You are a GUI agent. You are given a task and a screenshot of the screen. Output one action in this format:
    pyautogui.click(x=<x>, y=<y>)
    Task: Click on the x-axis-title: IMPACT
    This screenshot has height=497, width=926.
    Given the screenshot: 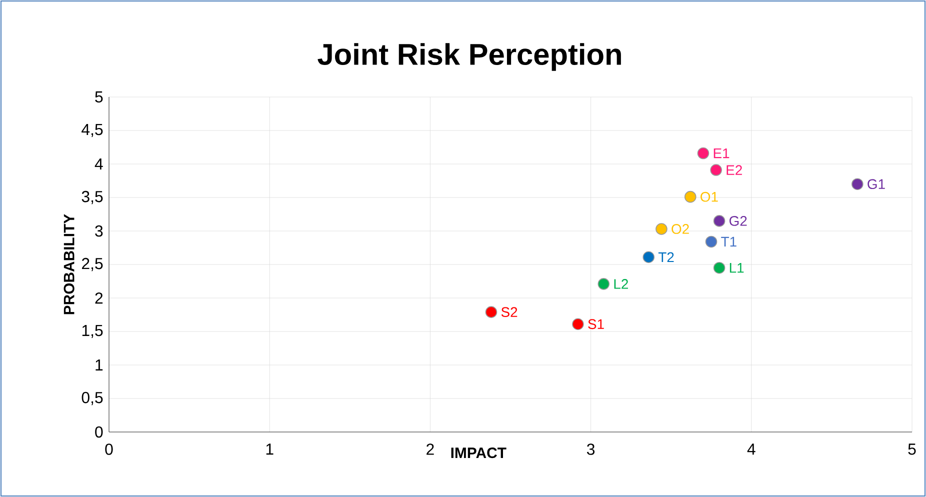 What is the action you would take?
    pyautogui.click(x=478, y=453)
    